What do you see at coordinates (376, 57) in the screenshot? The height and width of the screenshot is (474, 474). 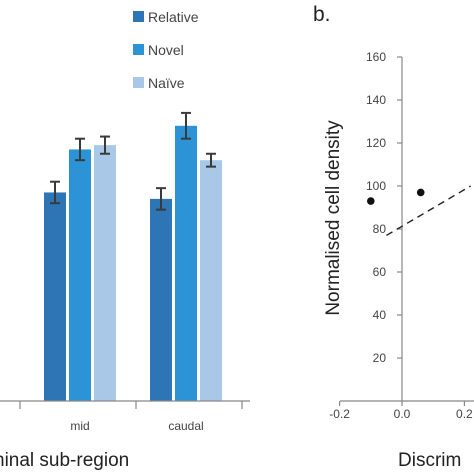 I see `scatter-y-tick-label-160: 160` at bounding box center [376, 57].